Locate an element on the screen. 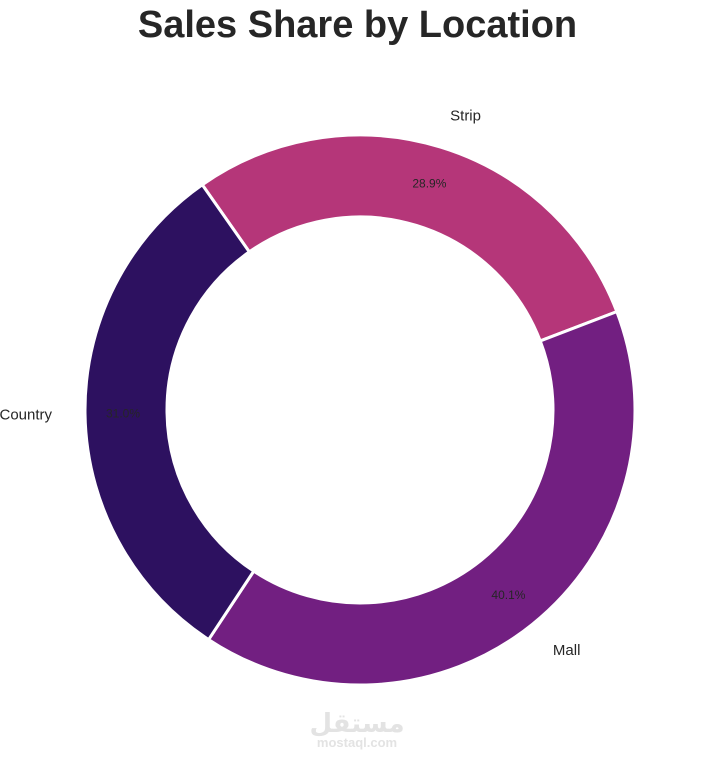  watermark: مستقل mostaql.com is located at coordinates (356, 729).